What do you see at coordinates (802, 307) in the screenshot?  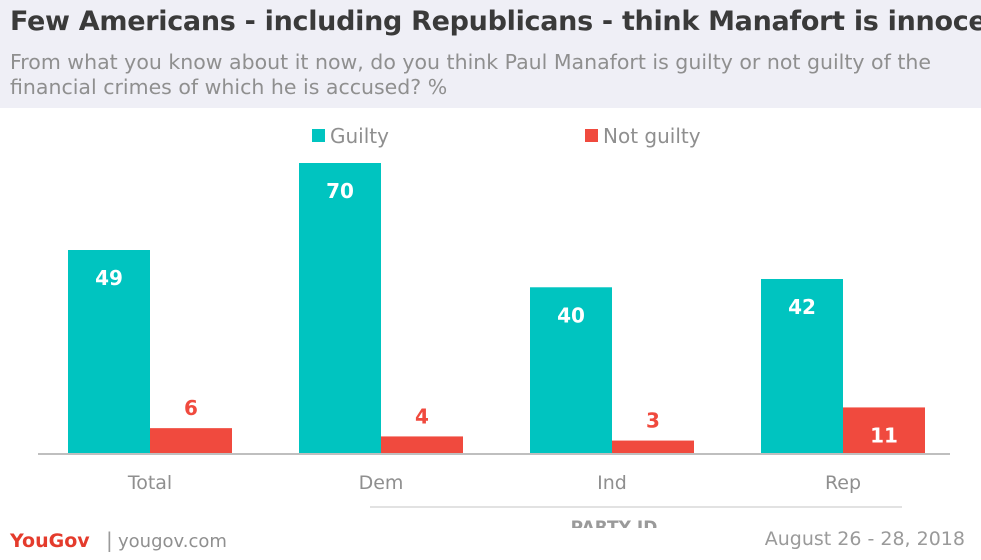 I see `data-label-0-3: 42` at bounding box center [802, 307].